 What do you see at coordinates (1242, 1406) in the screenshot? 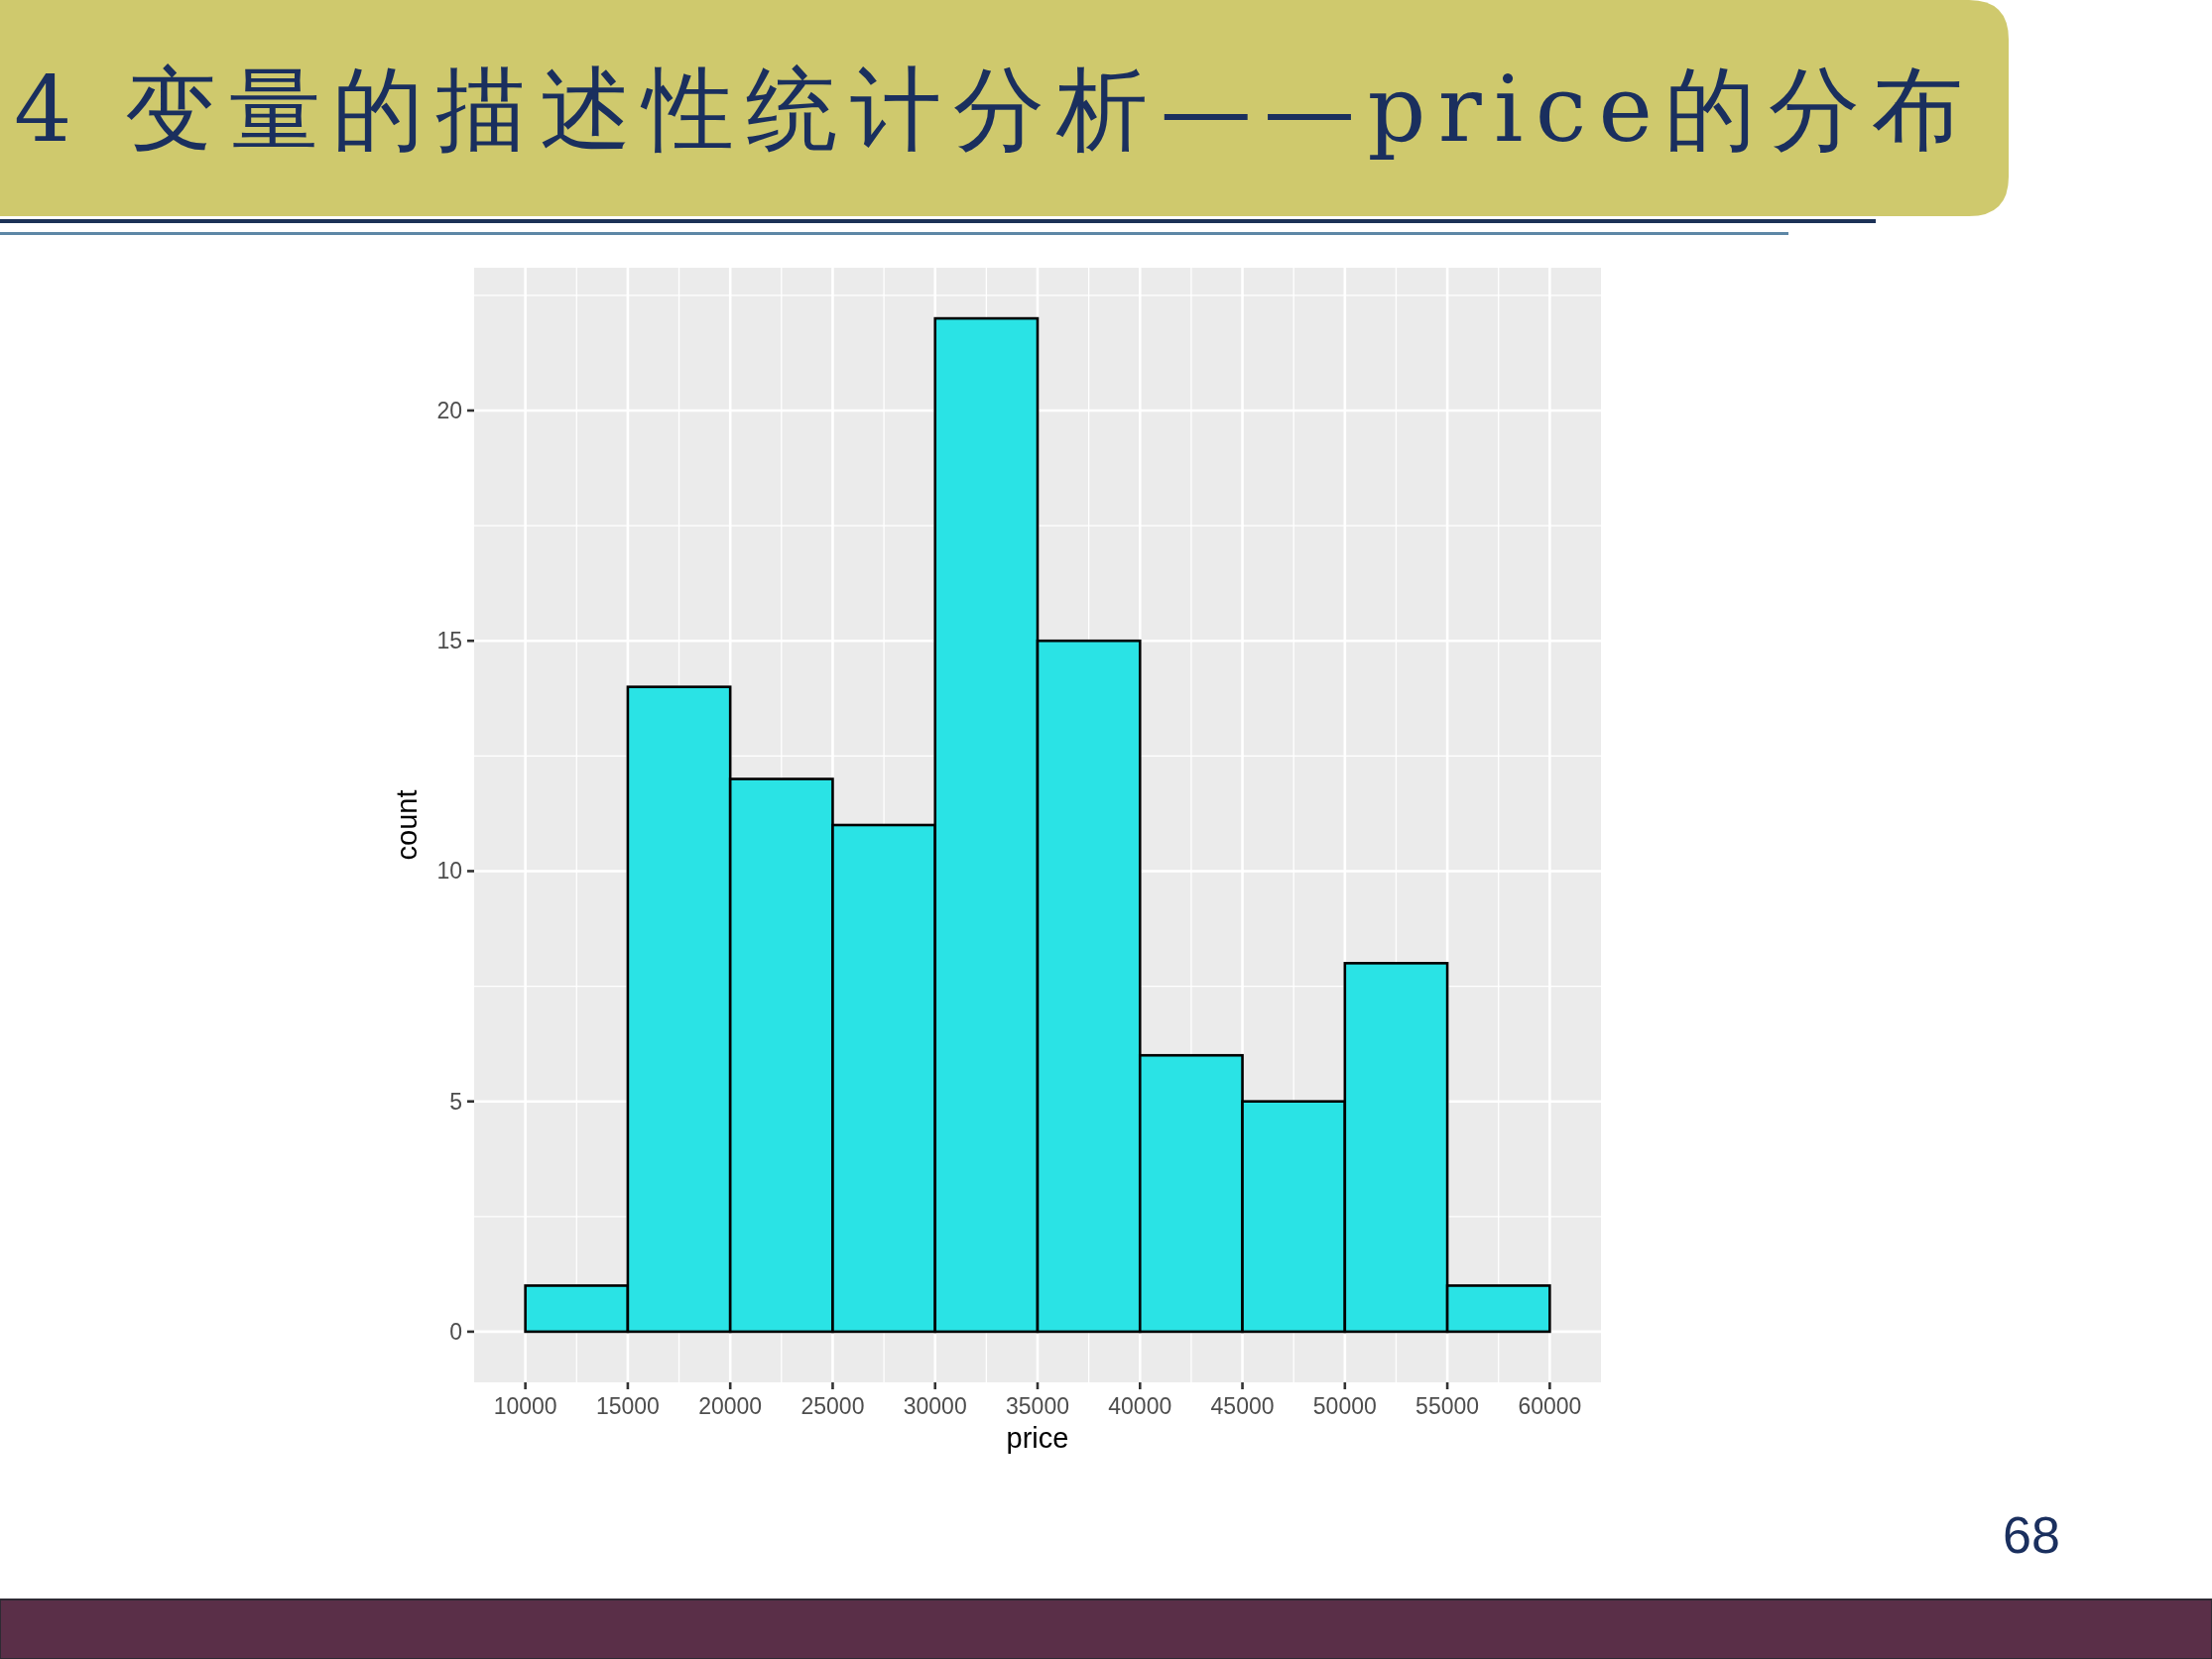
I see `x-tick-label: 45000` at bounding box center [1242, 1406].